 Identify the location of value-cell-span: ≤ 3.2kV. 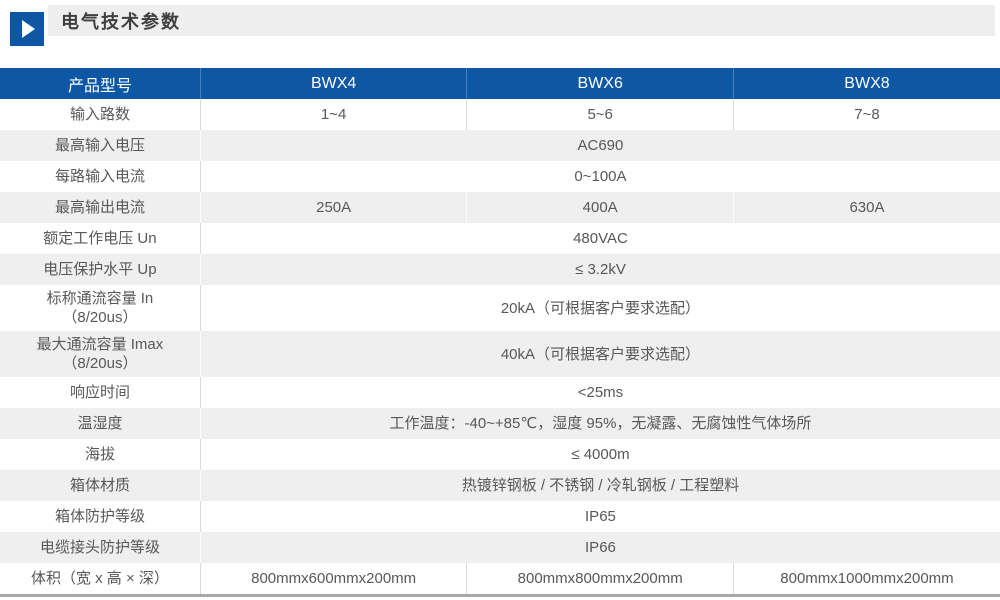
(599, 269).